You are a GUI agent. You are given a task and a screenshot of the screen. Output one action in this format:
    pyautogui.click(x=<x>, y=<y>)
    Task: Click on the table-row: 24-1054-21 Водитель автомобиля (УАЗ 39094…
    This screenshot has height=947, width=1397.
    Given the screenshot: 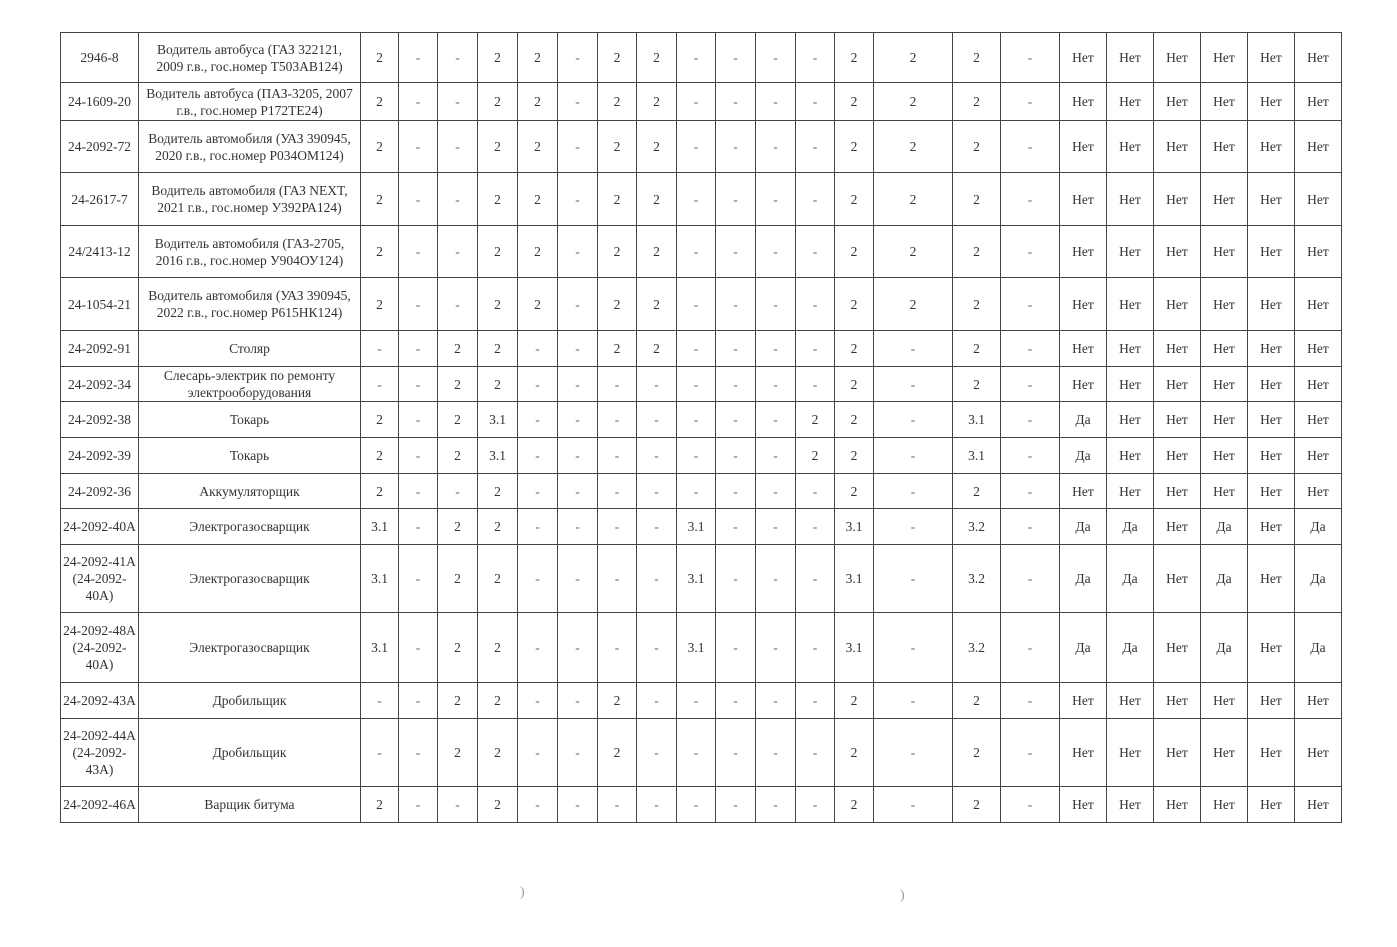 What is the action you would take?
    pyautogui.click(x=701, y=304)
    